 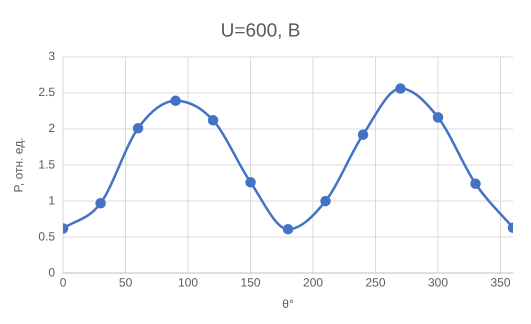 I want to click on y-tick-label: 1, so click(x=52, y=200).